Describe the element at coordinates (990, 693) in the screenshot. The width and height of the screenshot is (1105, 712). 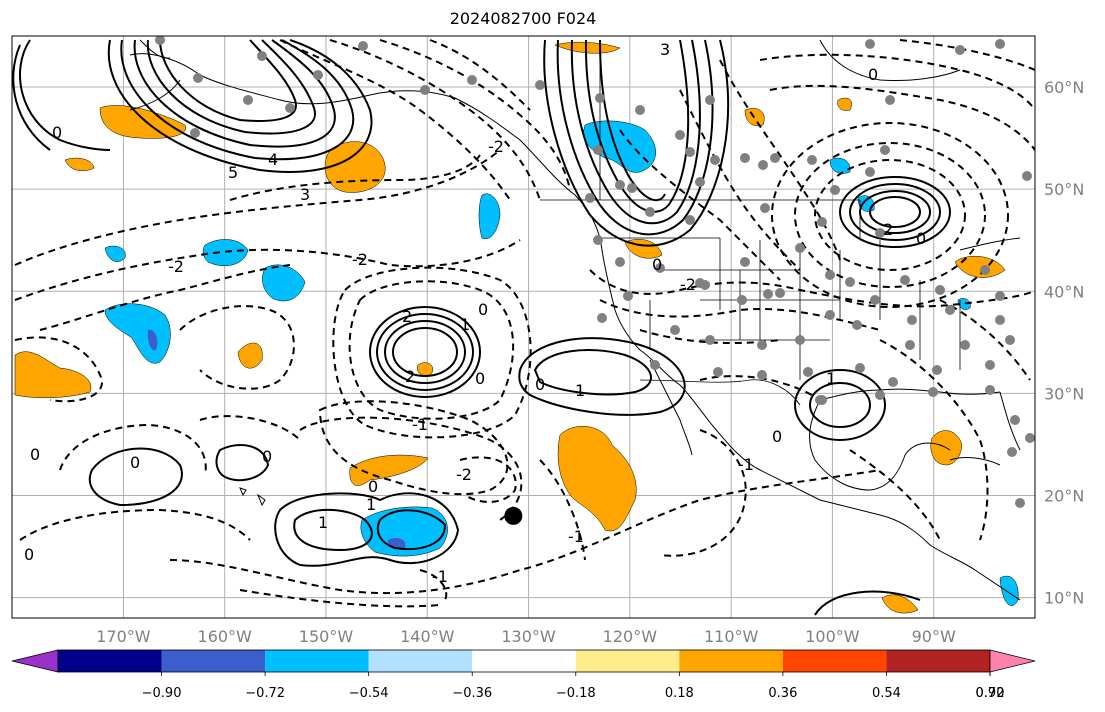
I see `colorbar-tick-label: 0.90` at that location.